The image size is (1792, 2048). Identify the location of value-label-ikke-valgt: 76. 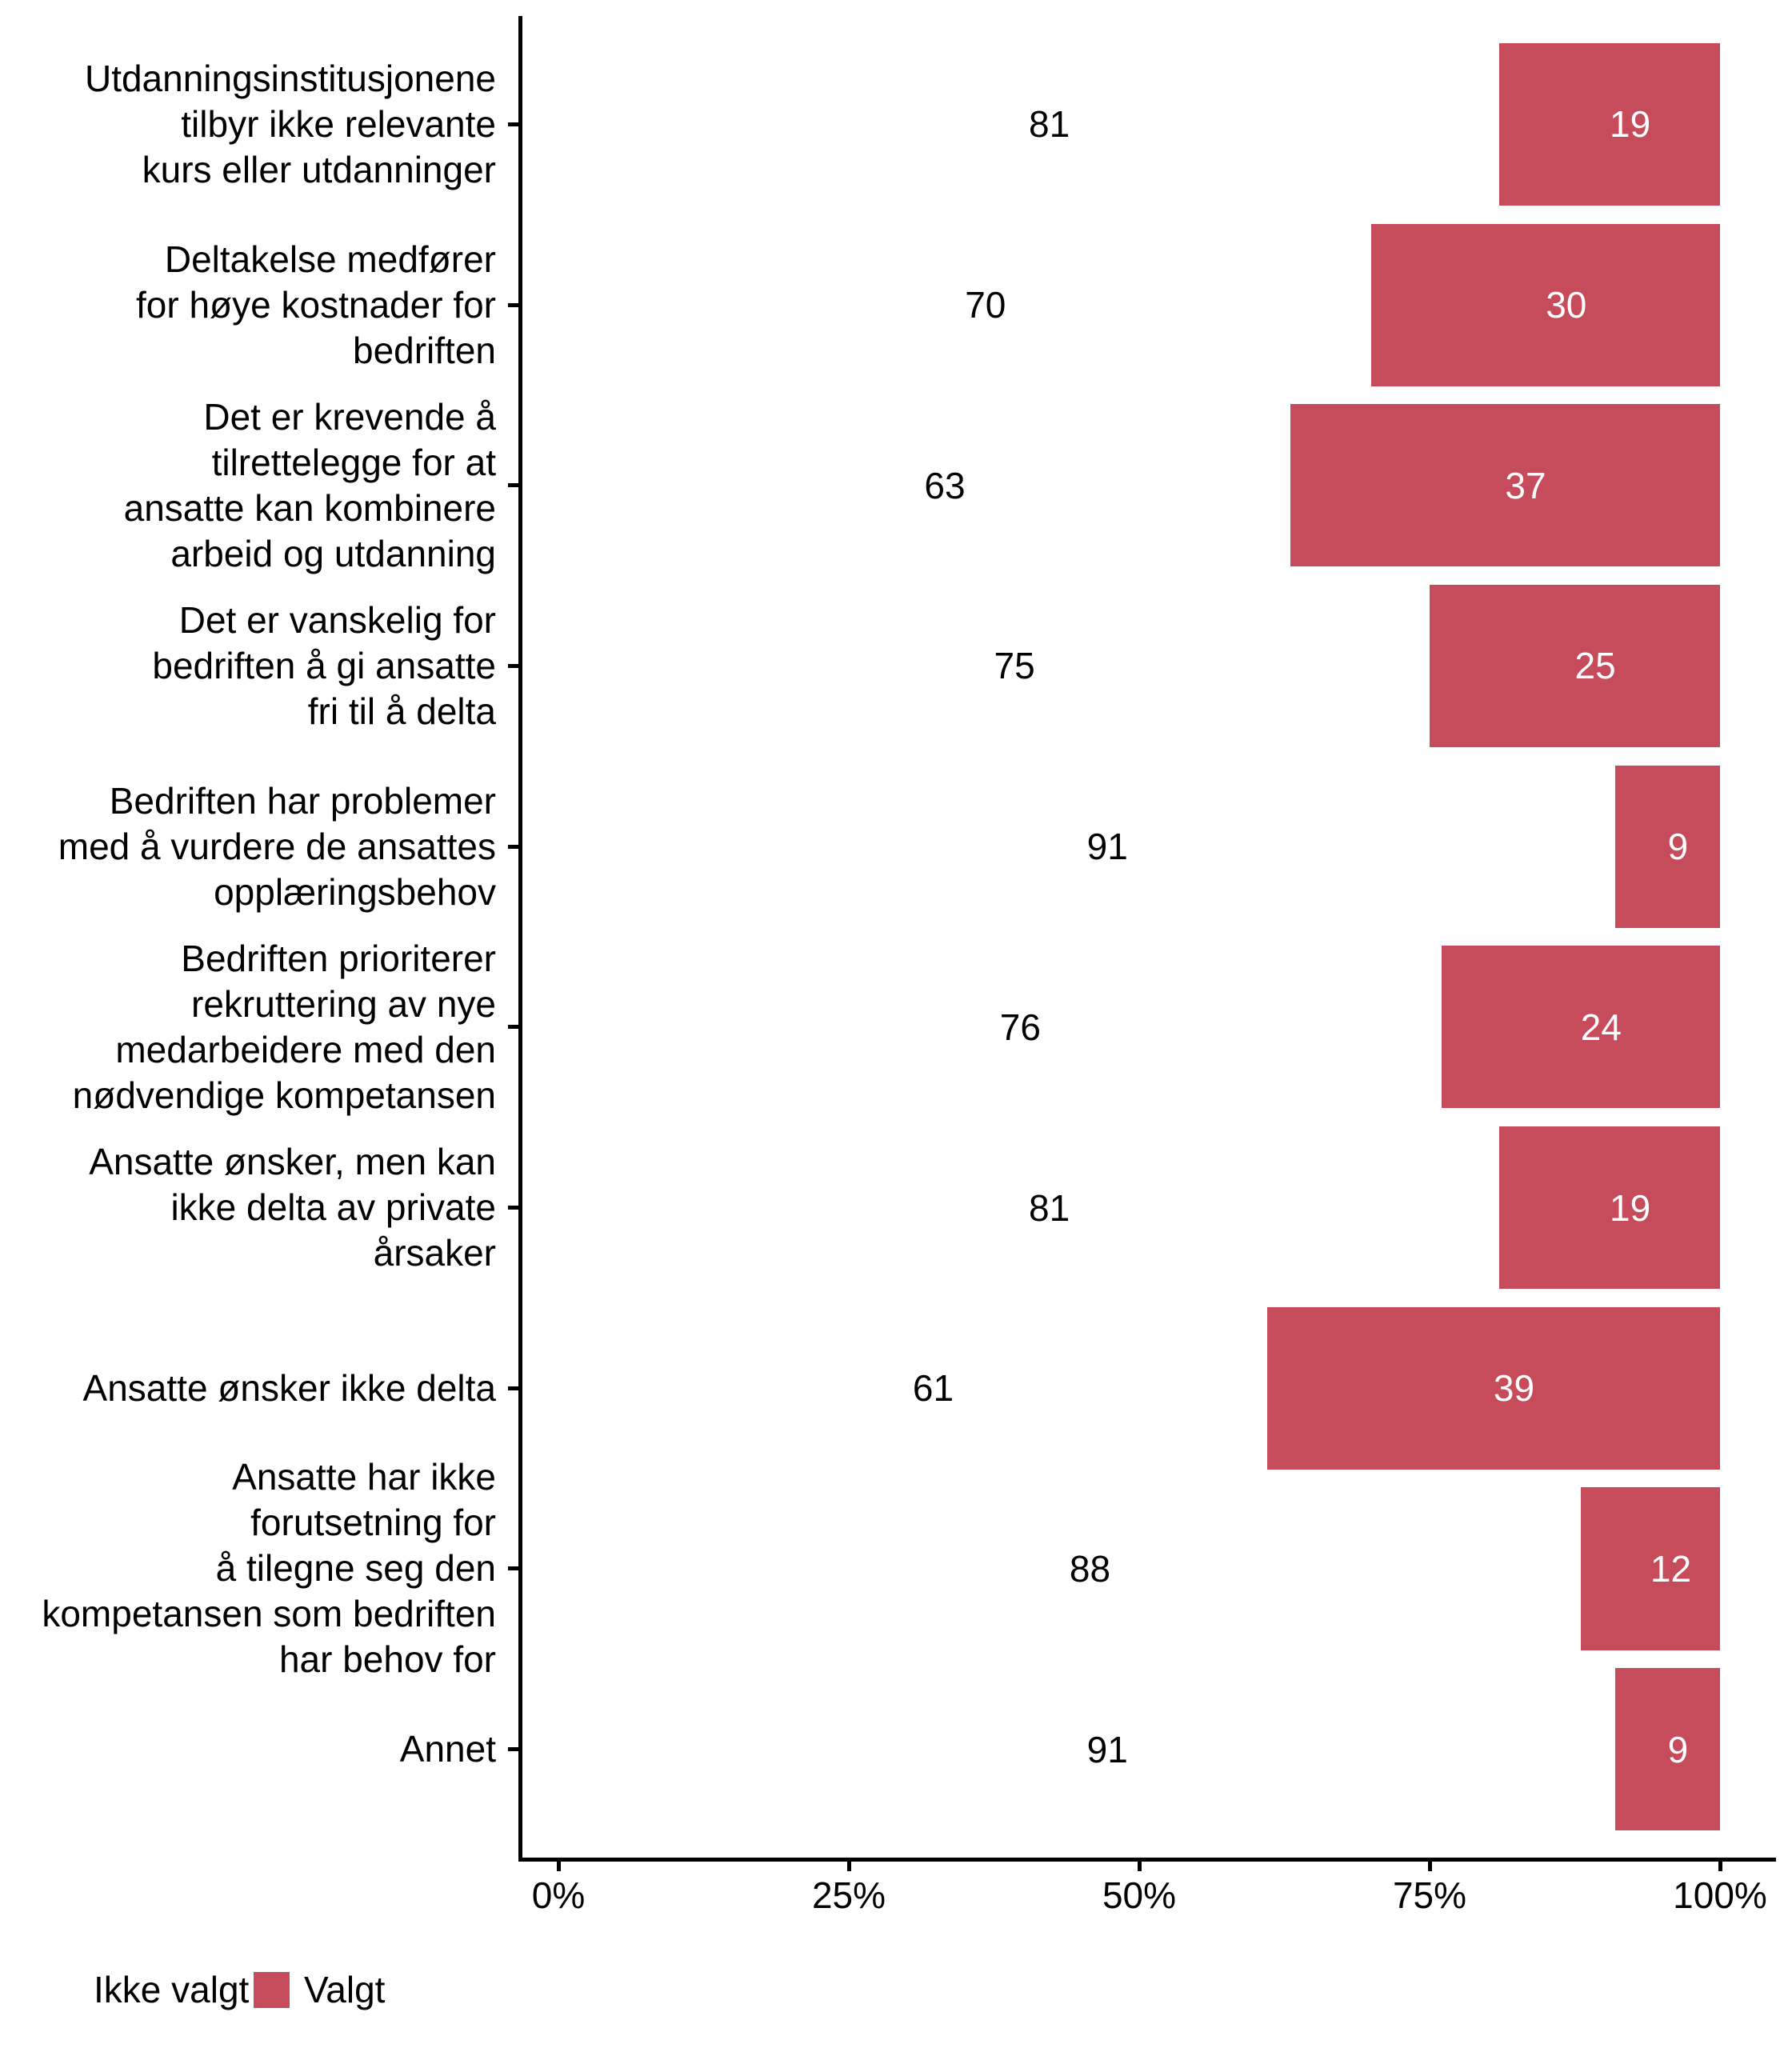
(1020, 1027).